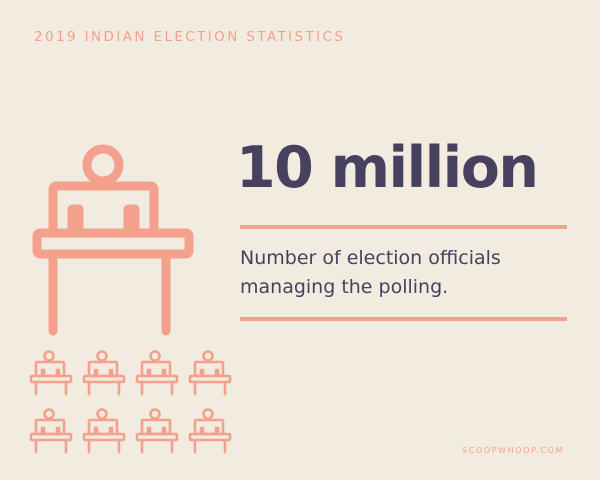  Describe the element at coordinates (190, 37) in the screenshot. I see `infographic-title: 2019 INDIAN ELECTION STATISTICS` at that location.